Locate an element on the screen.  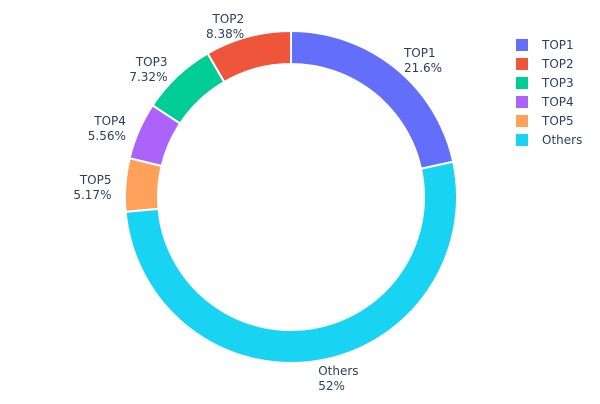
slice-label: TOP2 8.38% is located at coordinates (225, 26).